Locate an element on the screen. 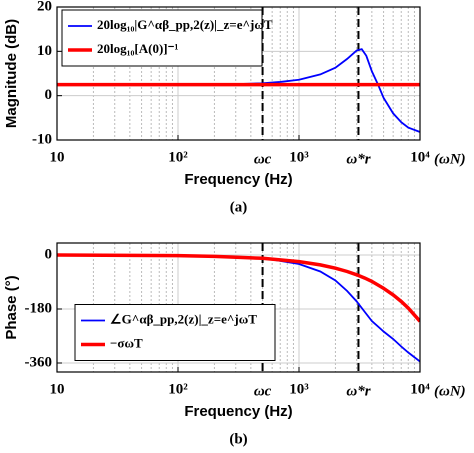 The image size is (474, 453). subplot-title: (b) is located at coordinates (238, 439).